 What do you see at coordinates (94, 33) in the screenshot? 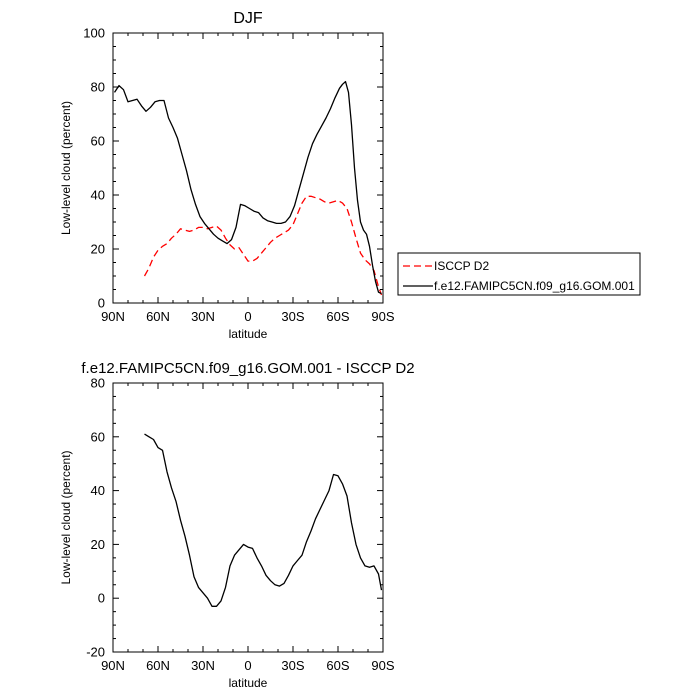
I see `y-tick-label: 100` at bounding box center [94, 33].